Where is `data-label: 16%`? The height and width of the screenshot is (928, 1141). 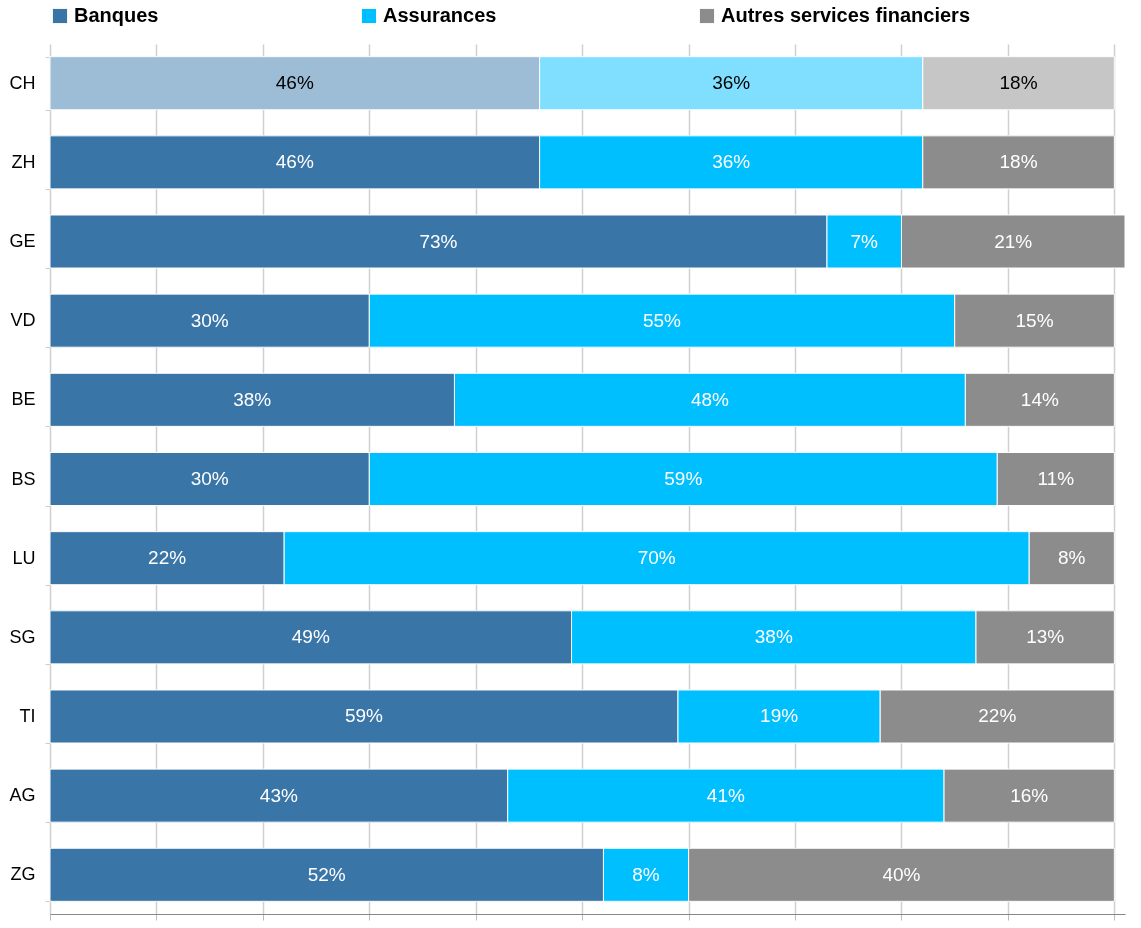 data-label: 16% is located at coordinates (1029, 795).